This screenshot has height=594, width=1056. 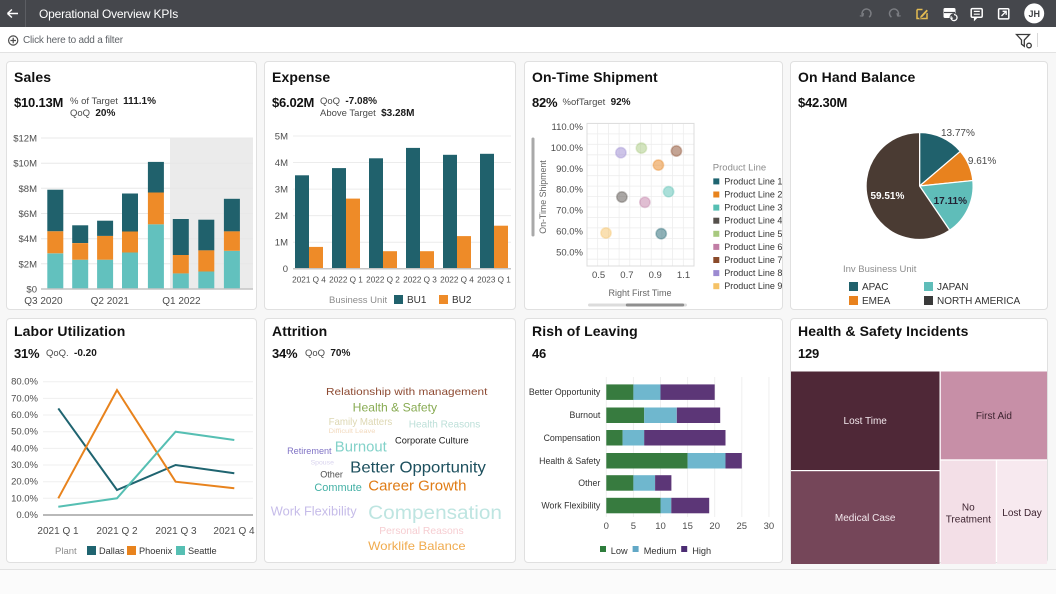 I want to click on svg-text: Dallas, so click(x=112, y=551).